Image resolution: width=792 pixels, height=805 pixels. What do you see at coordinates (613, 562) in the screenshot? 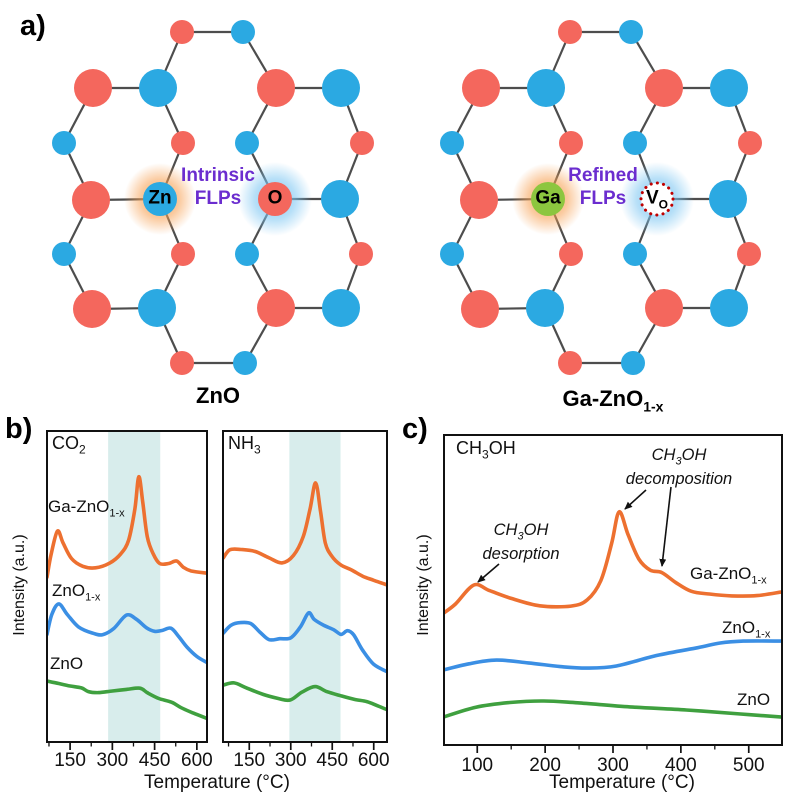
I see `curve-ch3oh-ga-zno1-x` at bounding box center [613, 562].